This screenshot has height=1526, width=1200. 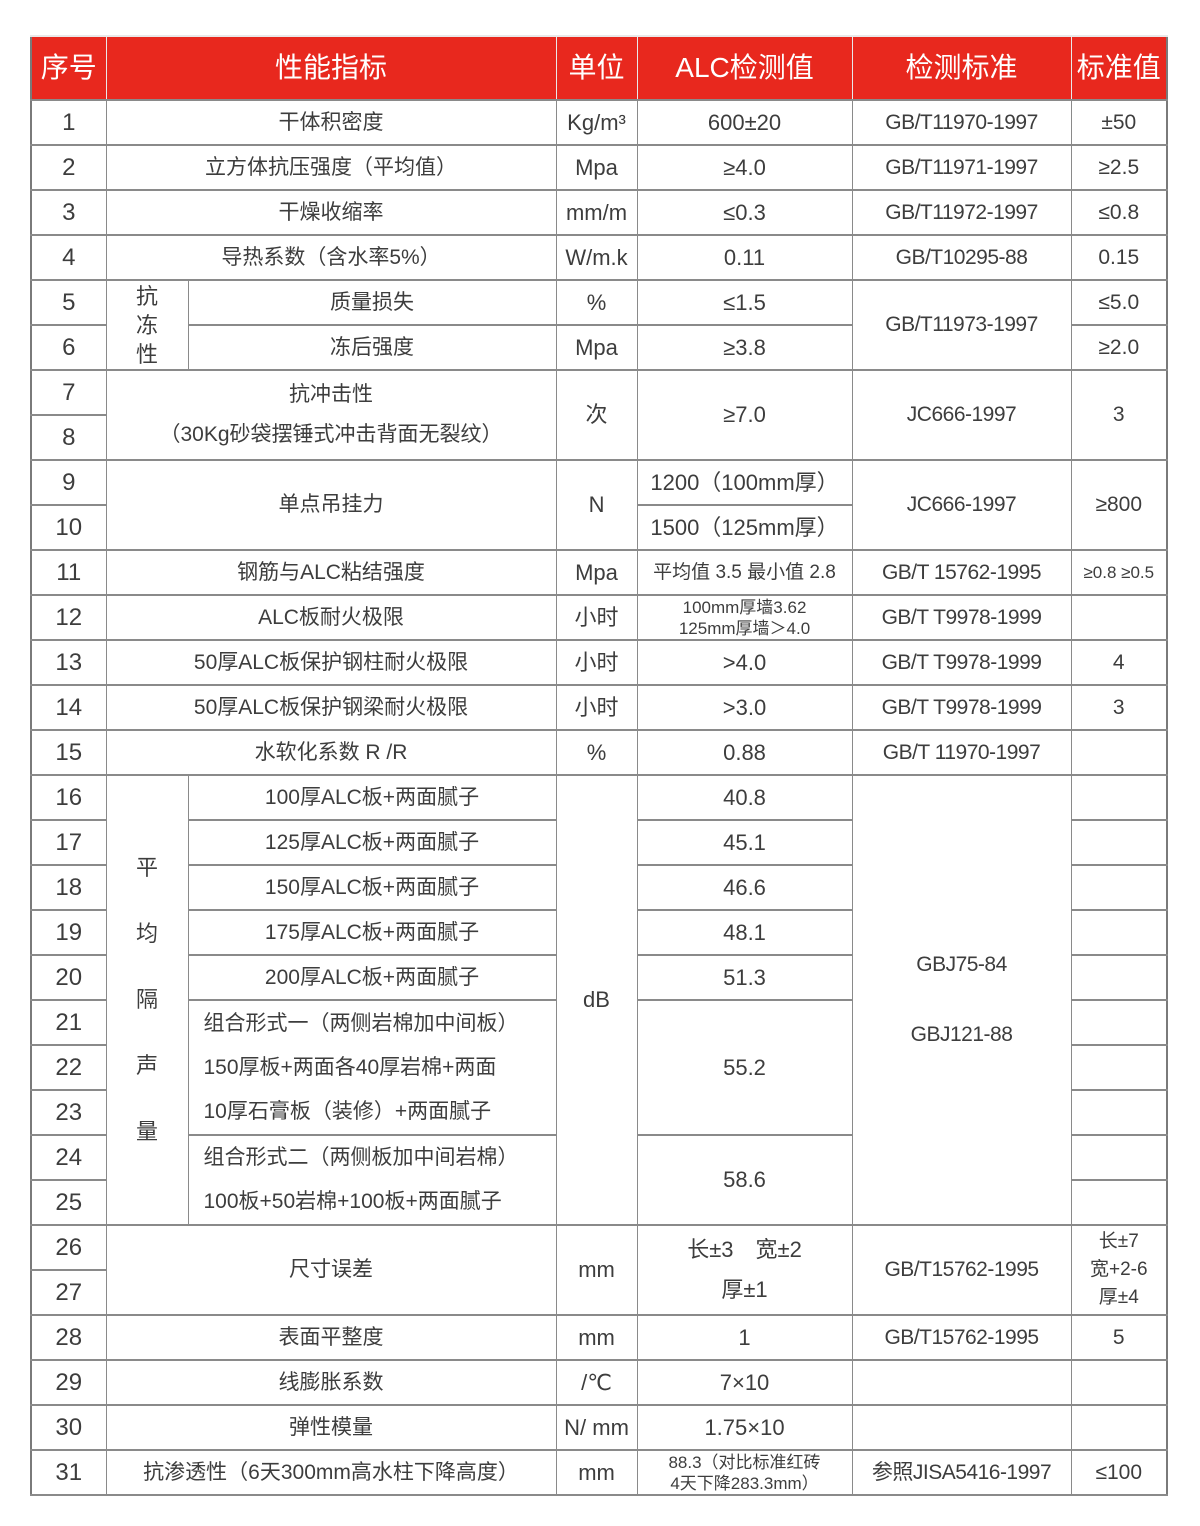 What do you see at coordinates (961, 572) in the screenshot?
I see `r11-standard: GB/T 15762-1995` at bounding box center [961, 572].